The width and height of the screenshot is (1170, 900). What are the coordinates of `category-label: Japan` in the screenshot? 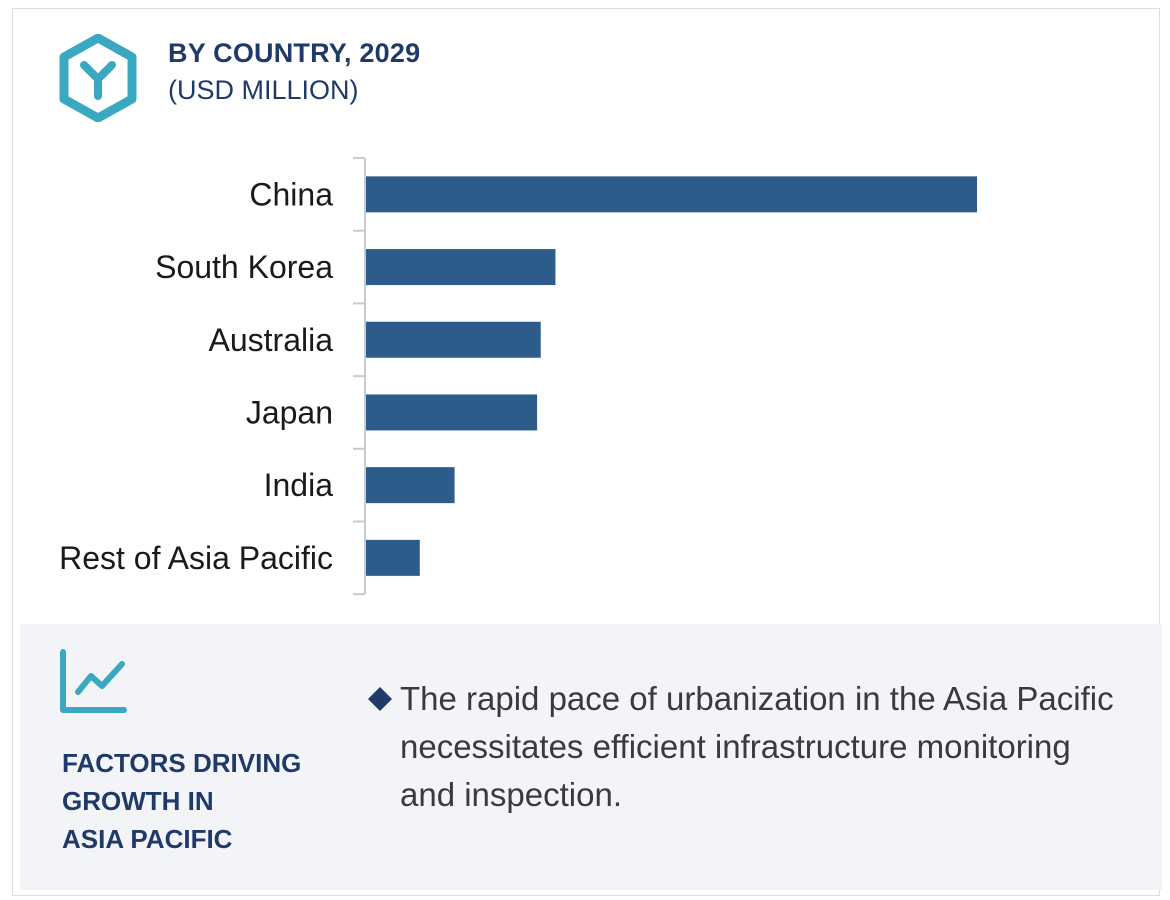 It's located at (289, 412).